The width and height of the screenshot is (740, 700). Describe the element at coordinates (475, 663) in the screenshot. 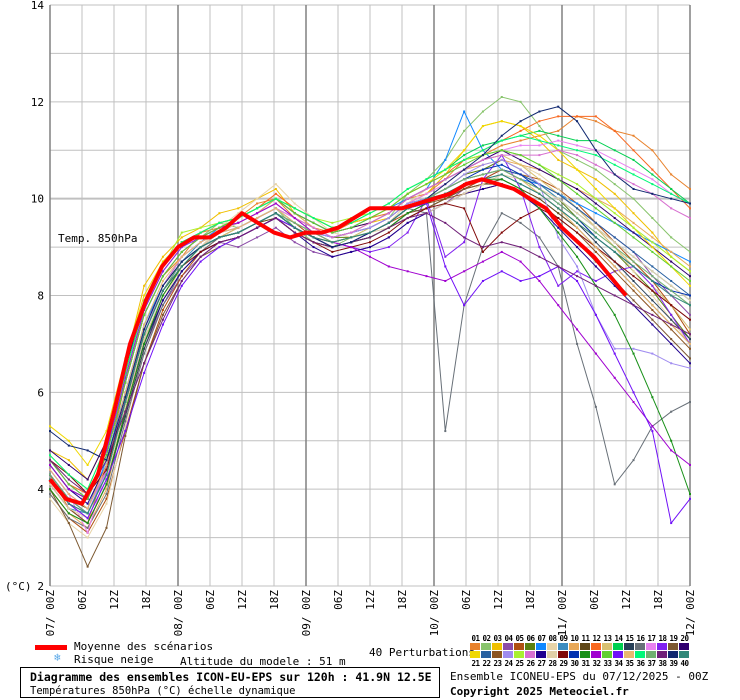

I see `member-number: 21` at that location.